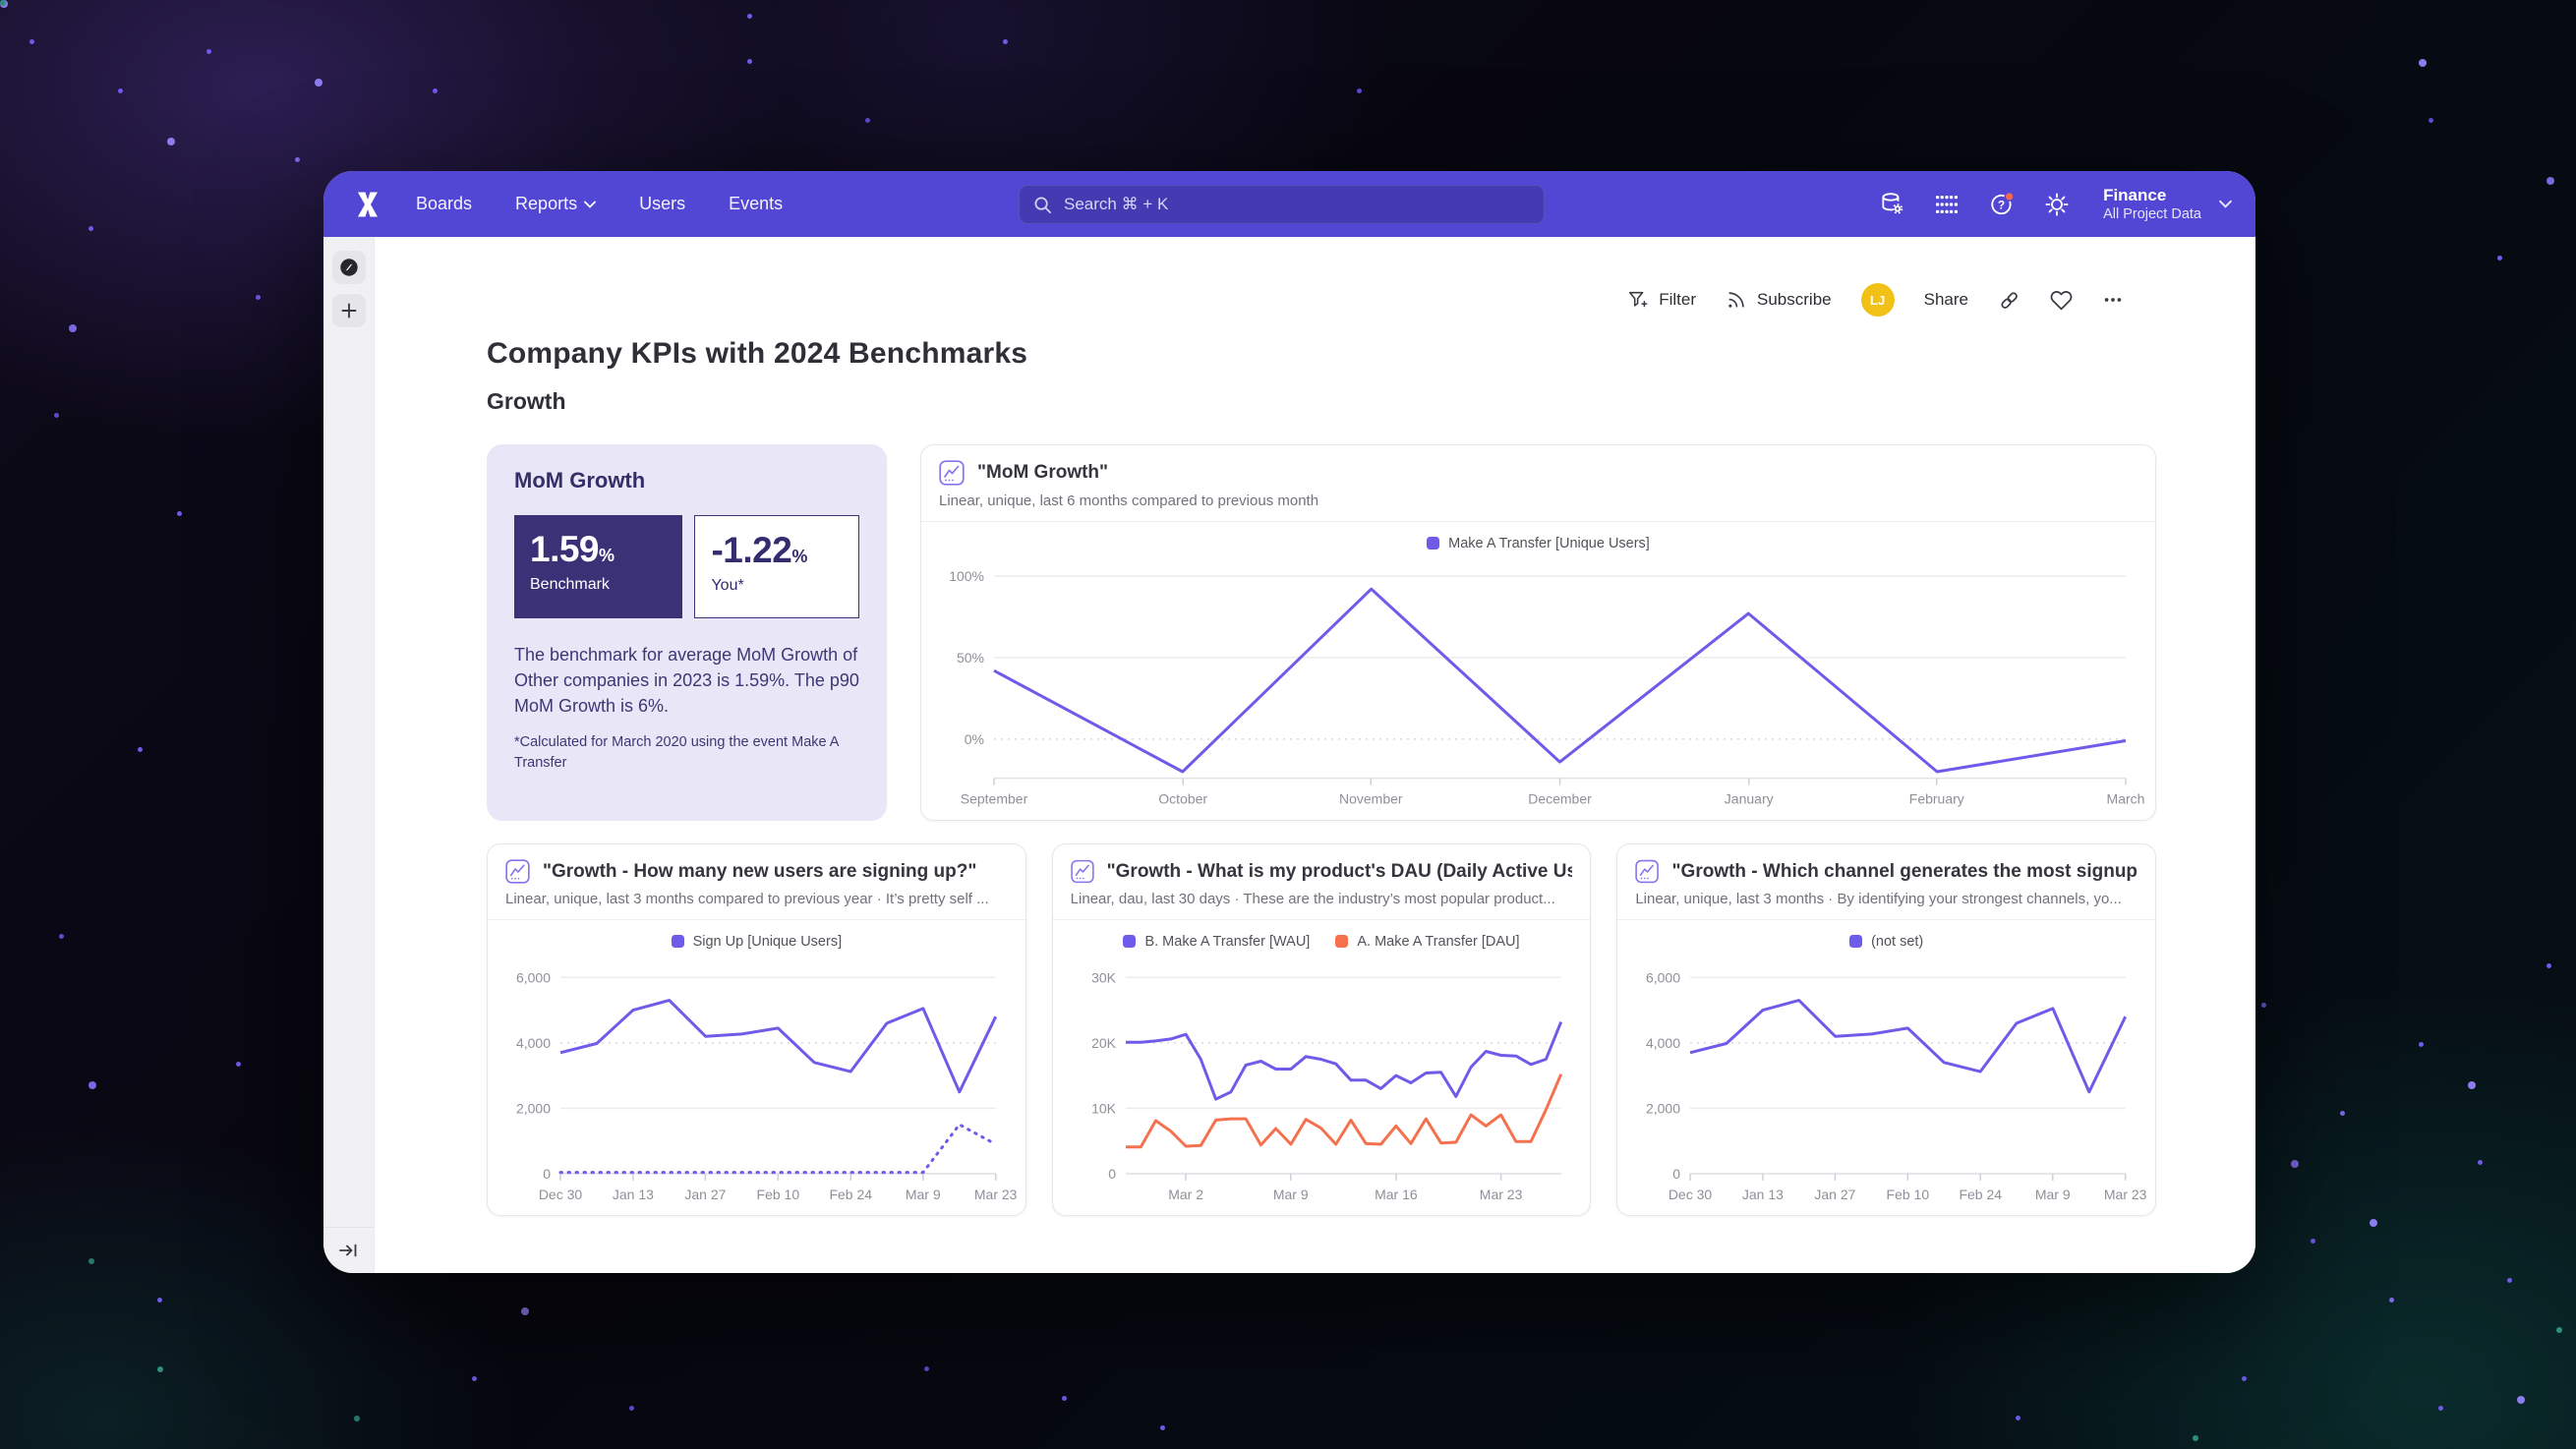  I want to click on subscribe-button: Subscribe, so click(1779, 300).